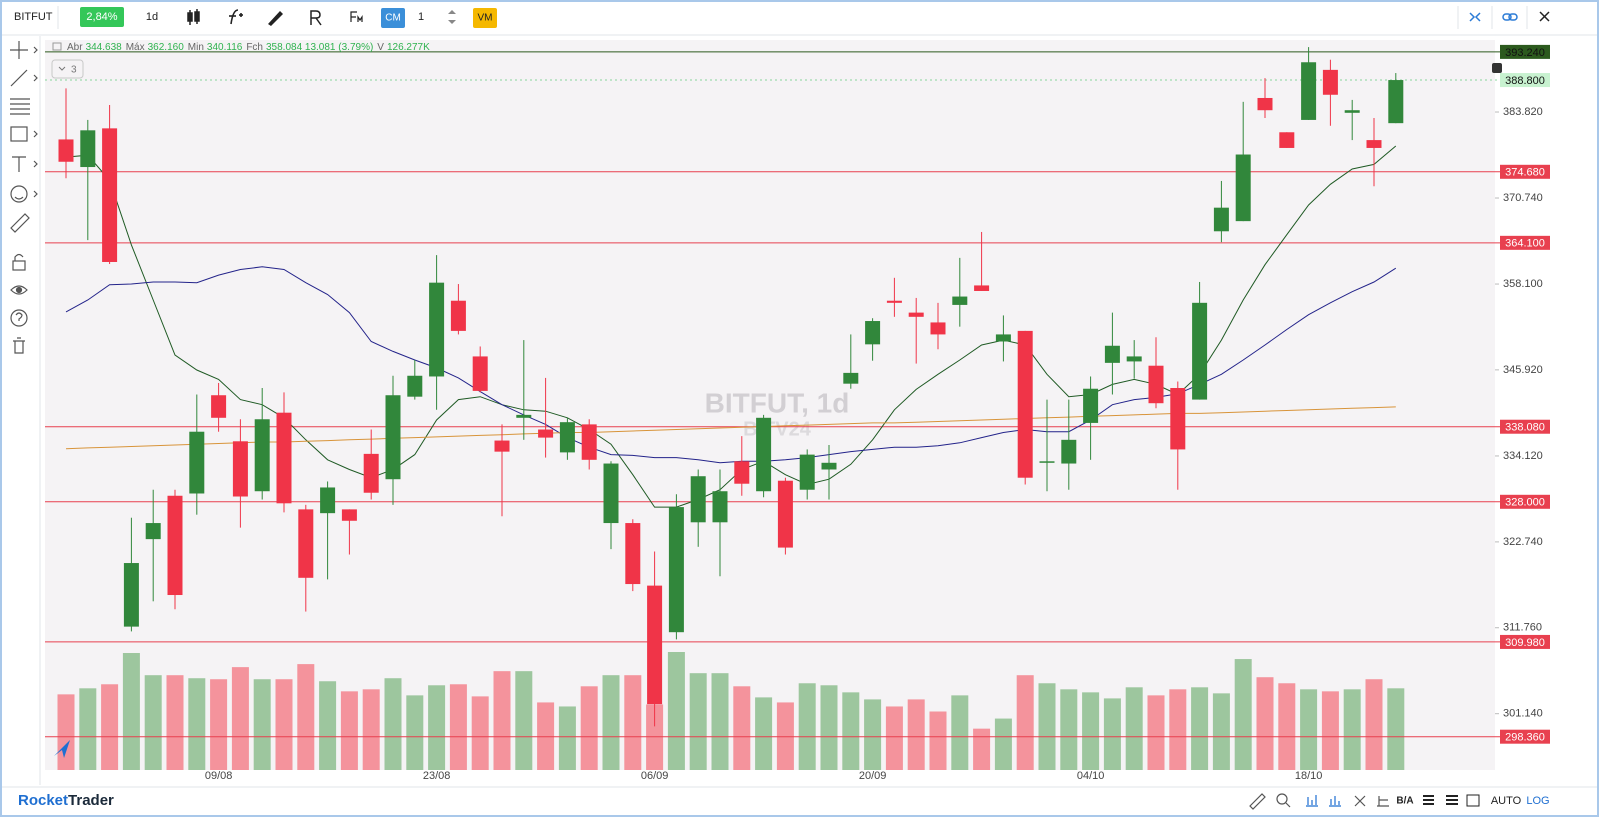 The width and height of the screenshot is (1600, 838). What do you see at coordinates (24, 134) in the screenshot?
I see `shape-tool` at bounding box center [24, 134].